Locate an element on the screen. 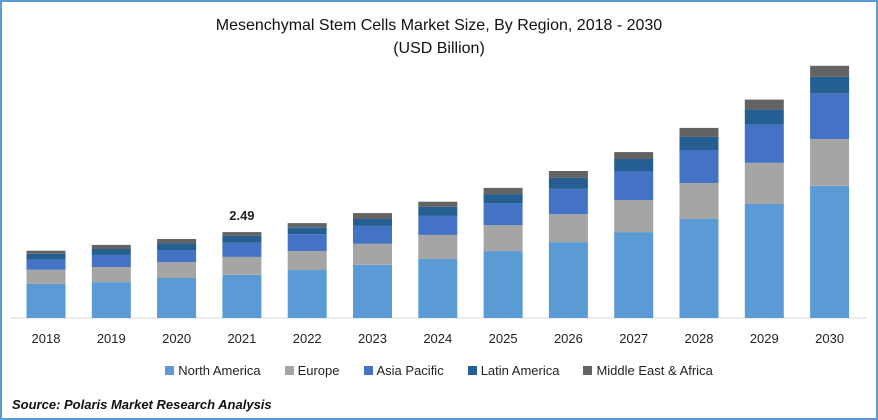 The image size is (878, 420). x-tick-label: 2018 is located at coordinates (46, 338).